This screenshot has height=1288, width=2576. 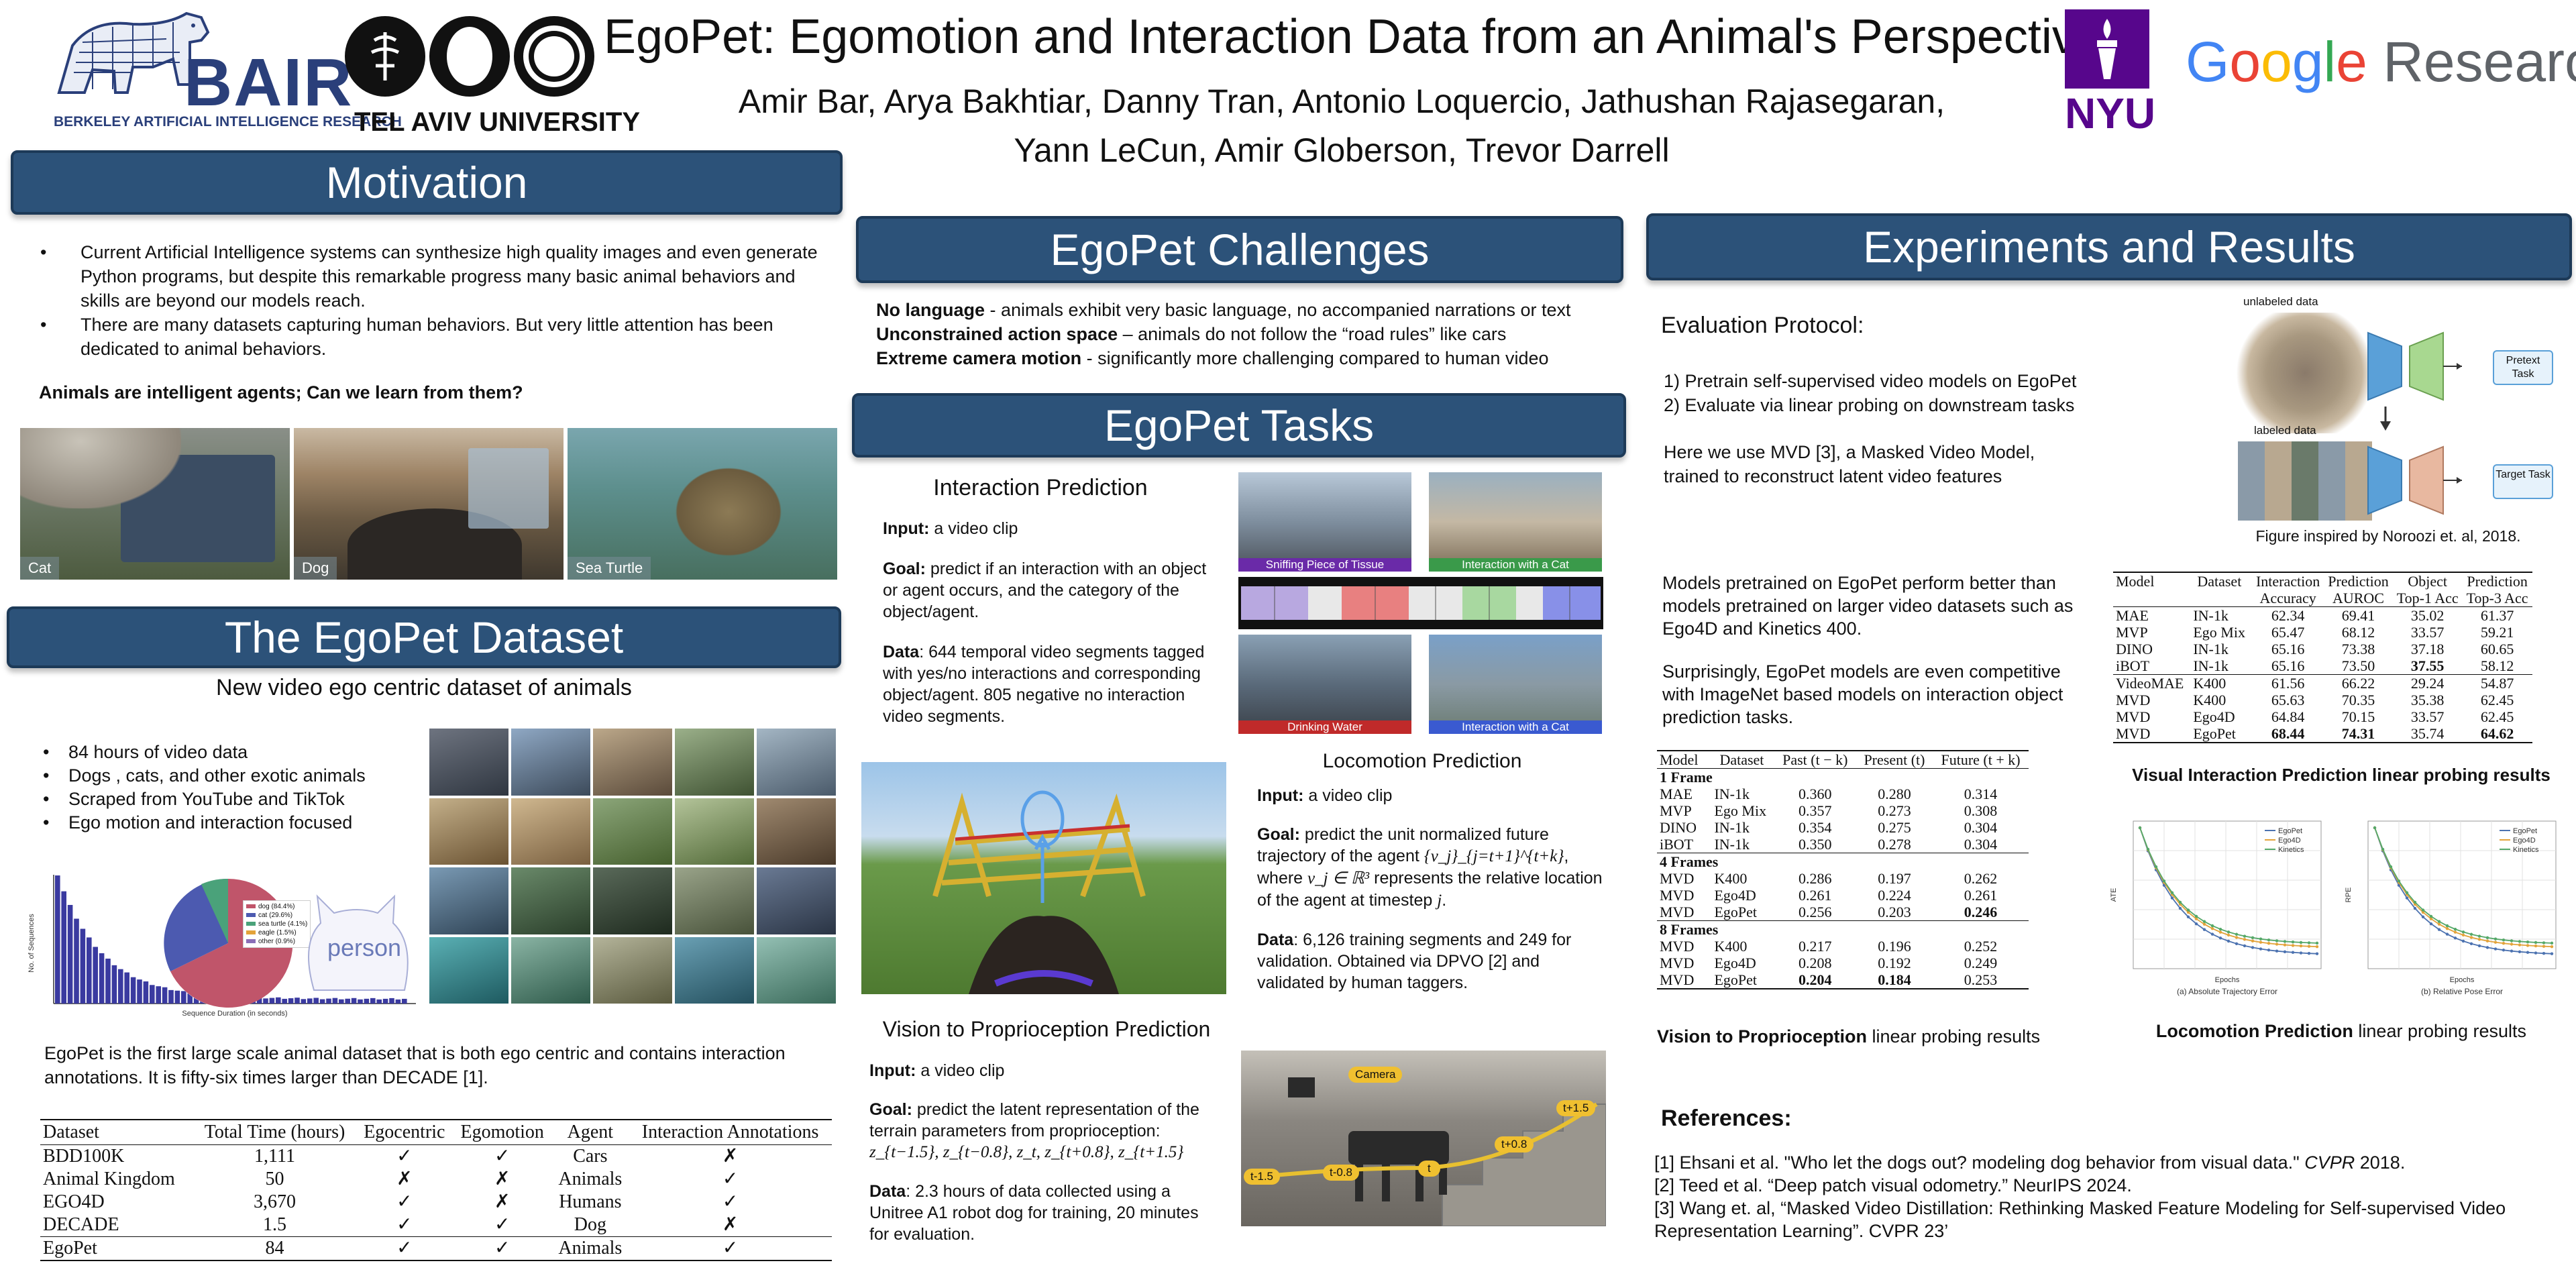 I want to click on robot-label: t-1.5, so click(x=1262, y=1177).